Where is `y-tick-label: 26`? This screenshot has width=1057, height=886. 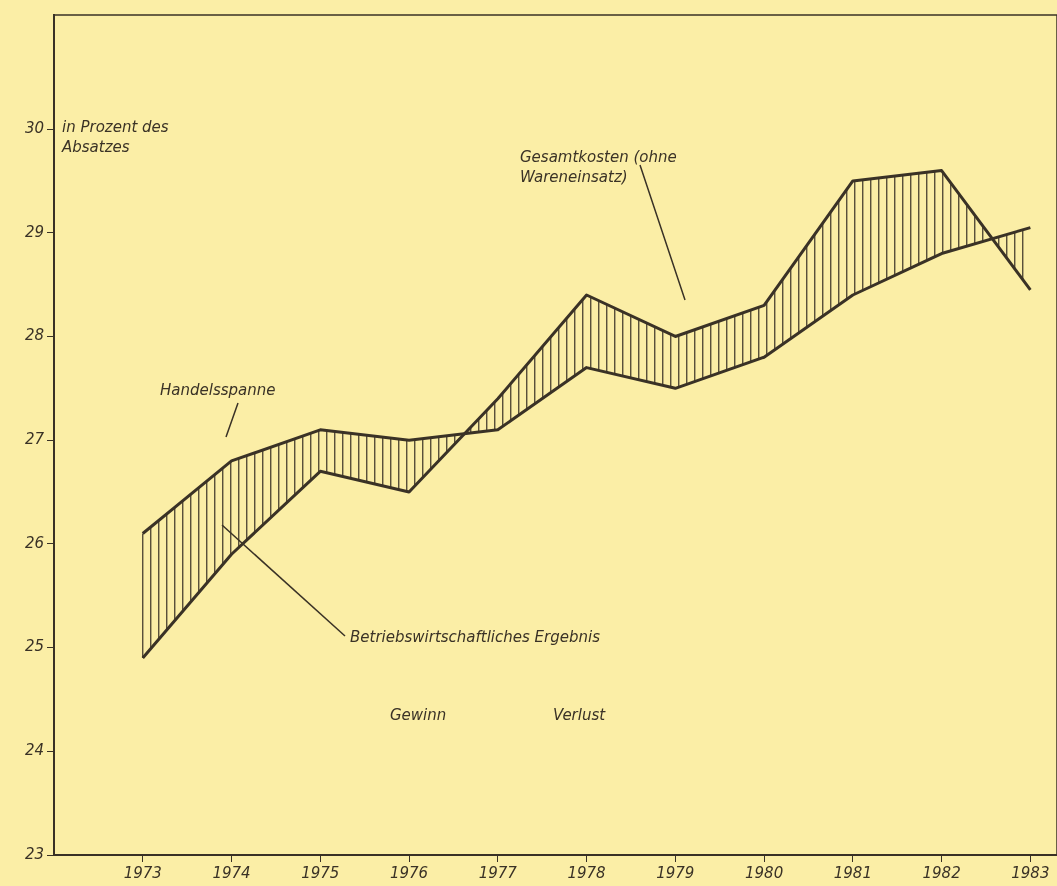
y-tick-label: 26 is located at coordinates (34, 542).